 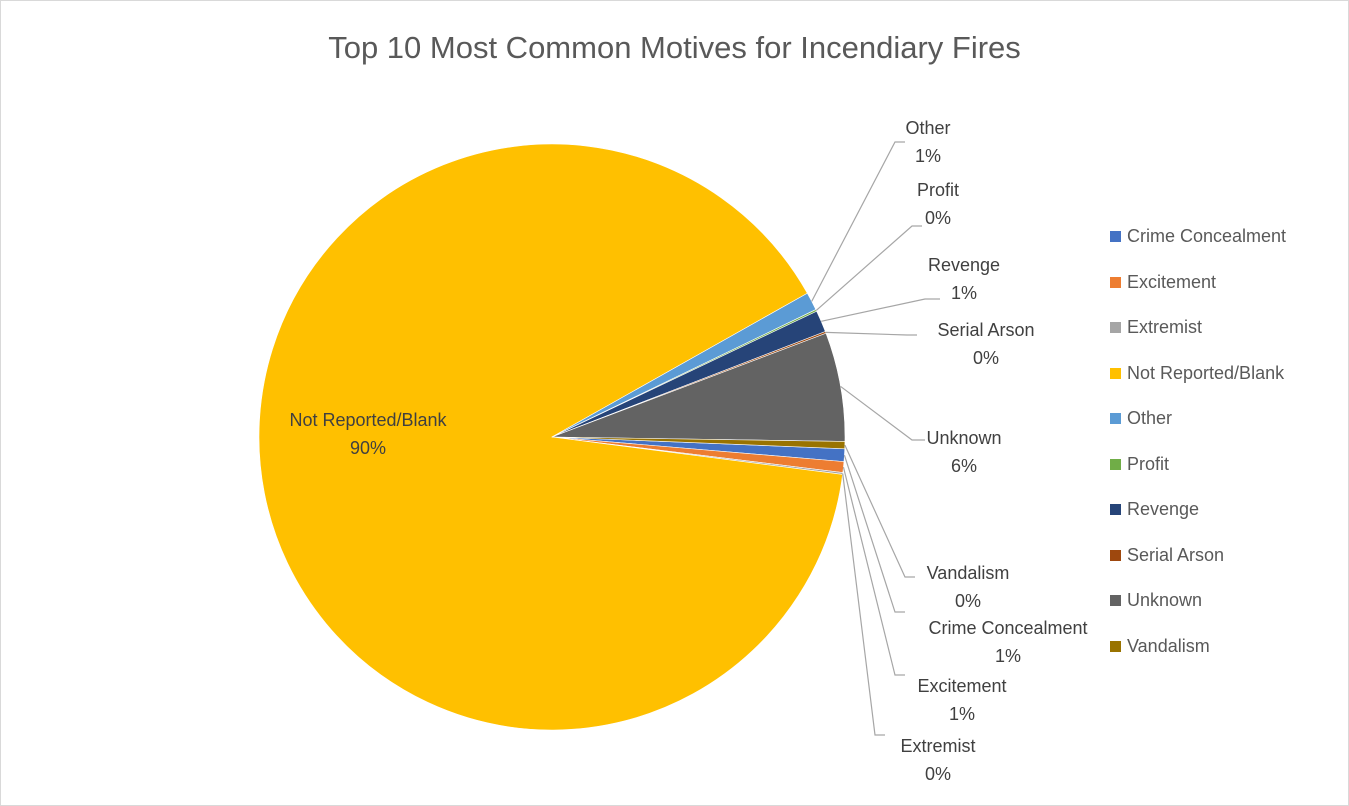 What do you see at coordinates (928, 156) in the screenshot?
I see `data-label-value-other: 1%` at bounding box center [928, 156].